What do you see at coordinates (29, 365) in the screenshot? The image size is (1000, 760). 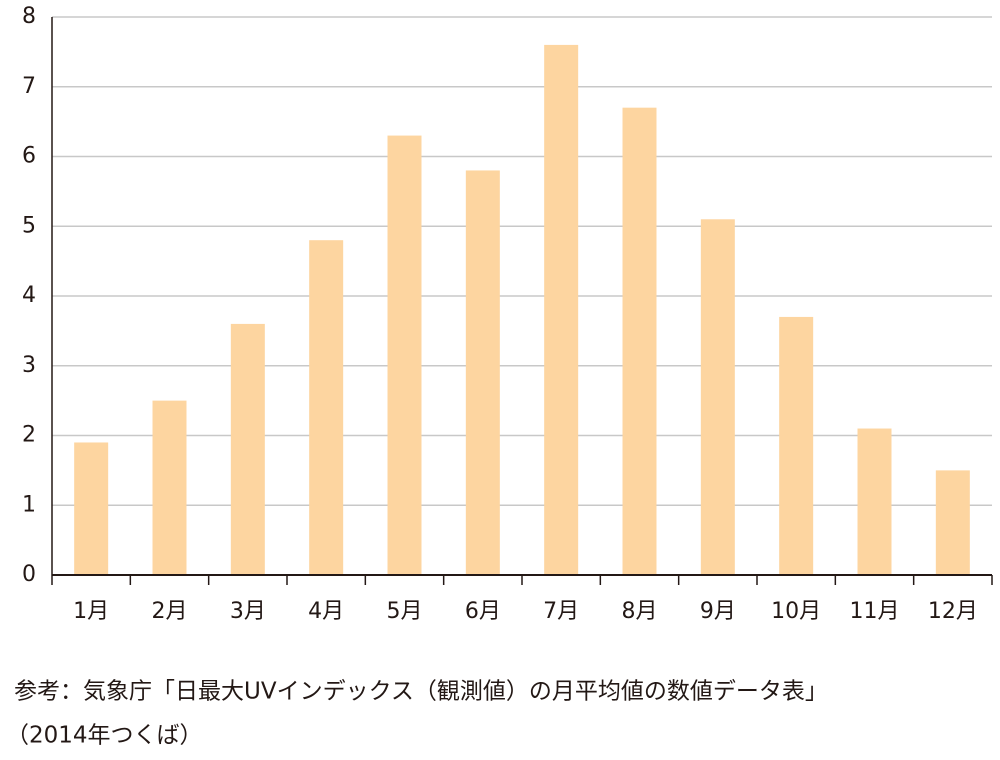 I see `y-tick-label: 3` at bounding box center [29, 365].